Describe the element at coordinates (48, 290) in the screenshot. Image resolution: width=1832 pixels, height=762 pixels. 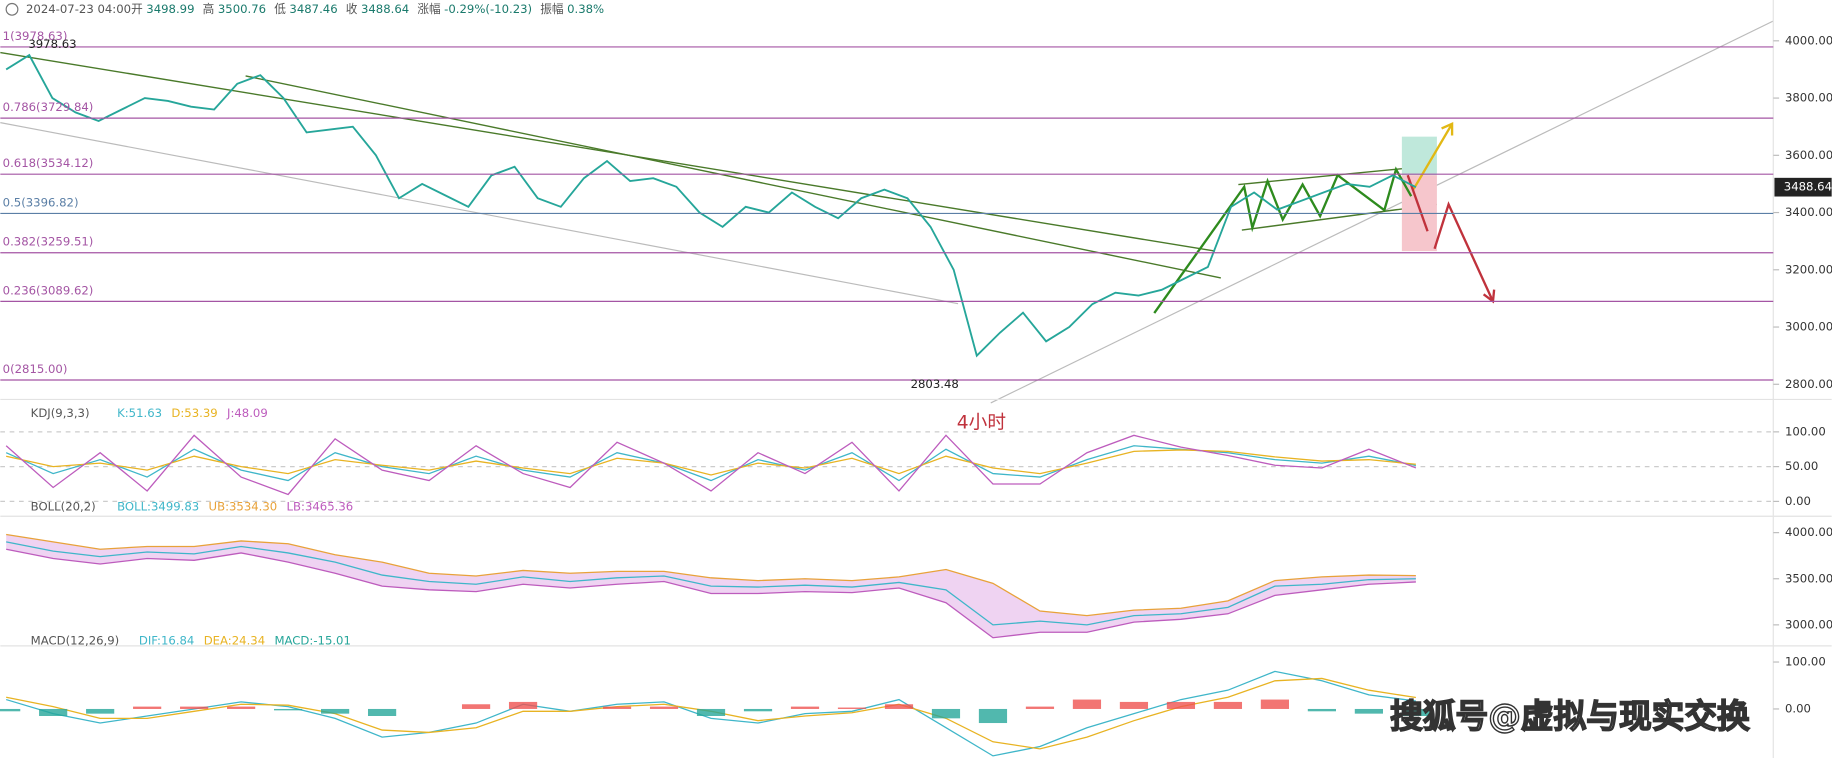
I see `fib-label: 0.236(3089.62)` at that location.